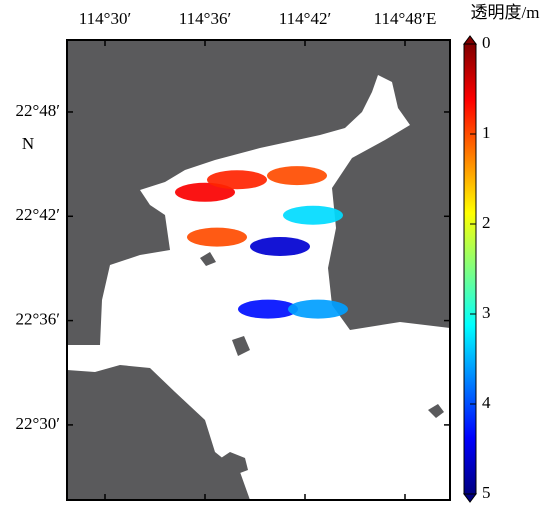 This screenshot has width=550, height=513. I want to click on lat-label: N, so click(28, 143).